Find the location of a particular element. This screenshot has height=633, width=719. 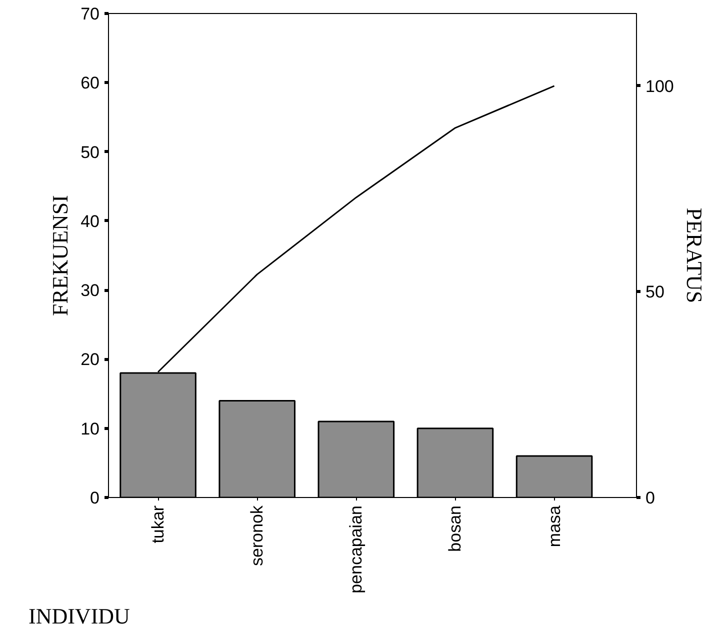

y-tick-label: 40 is located at coordinates (90, 221).